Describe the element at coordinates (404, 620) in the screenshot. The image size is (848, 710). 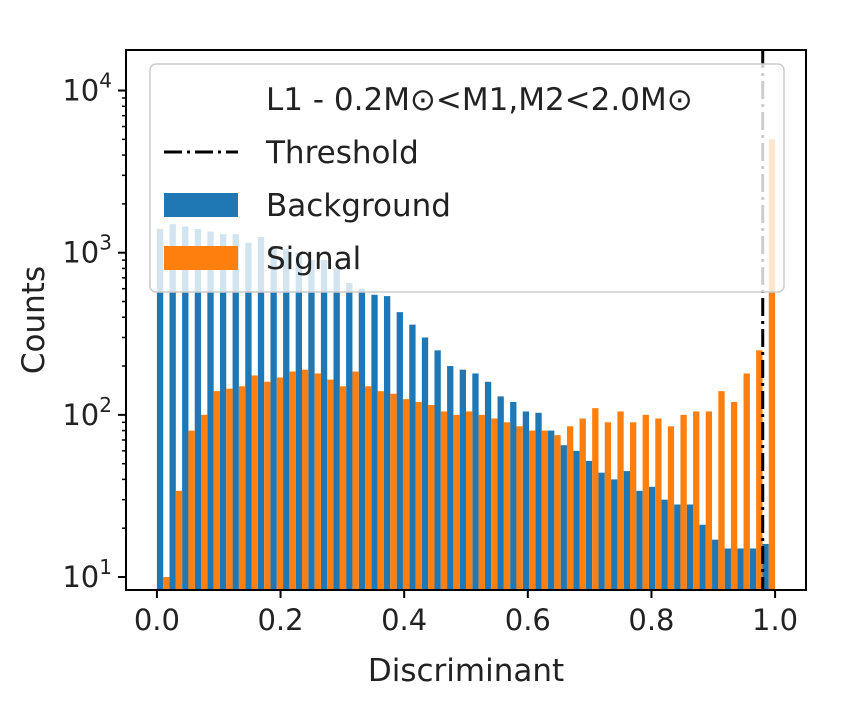
I see `x-tick-label: 0.4` at that location.